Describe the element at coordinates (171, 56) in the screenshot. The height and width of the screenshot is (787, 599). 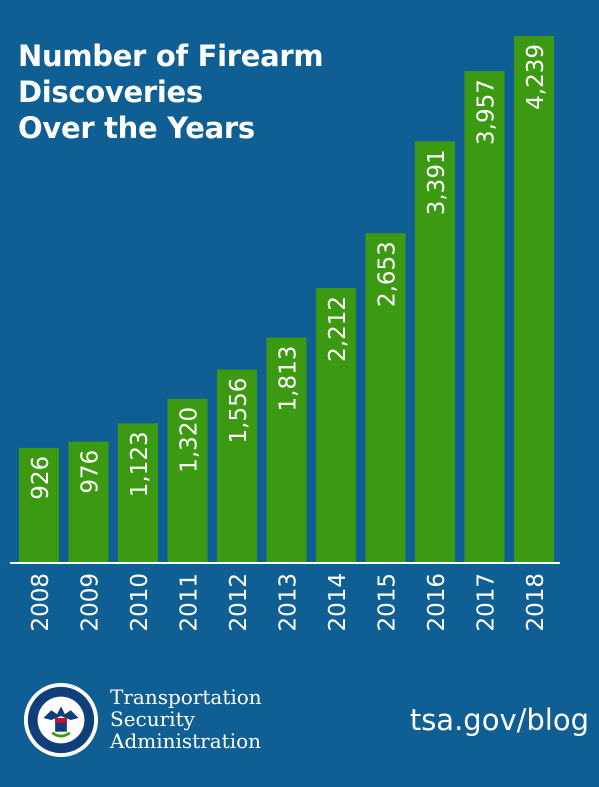
I see `title-line-1: Number of Firearm` at that location.